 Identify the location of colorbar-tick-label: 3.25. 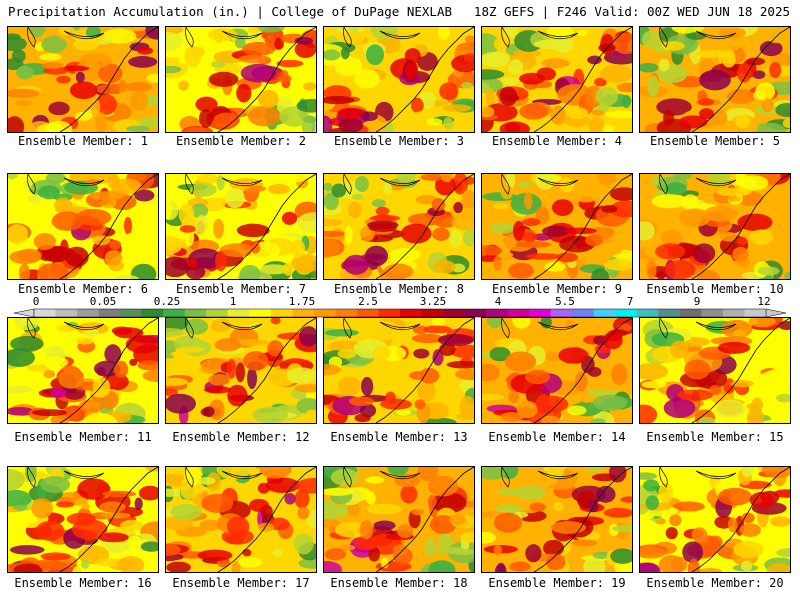
(433, 302).